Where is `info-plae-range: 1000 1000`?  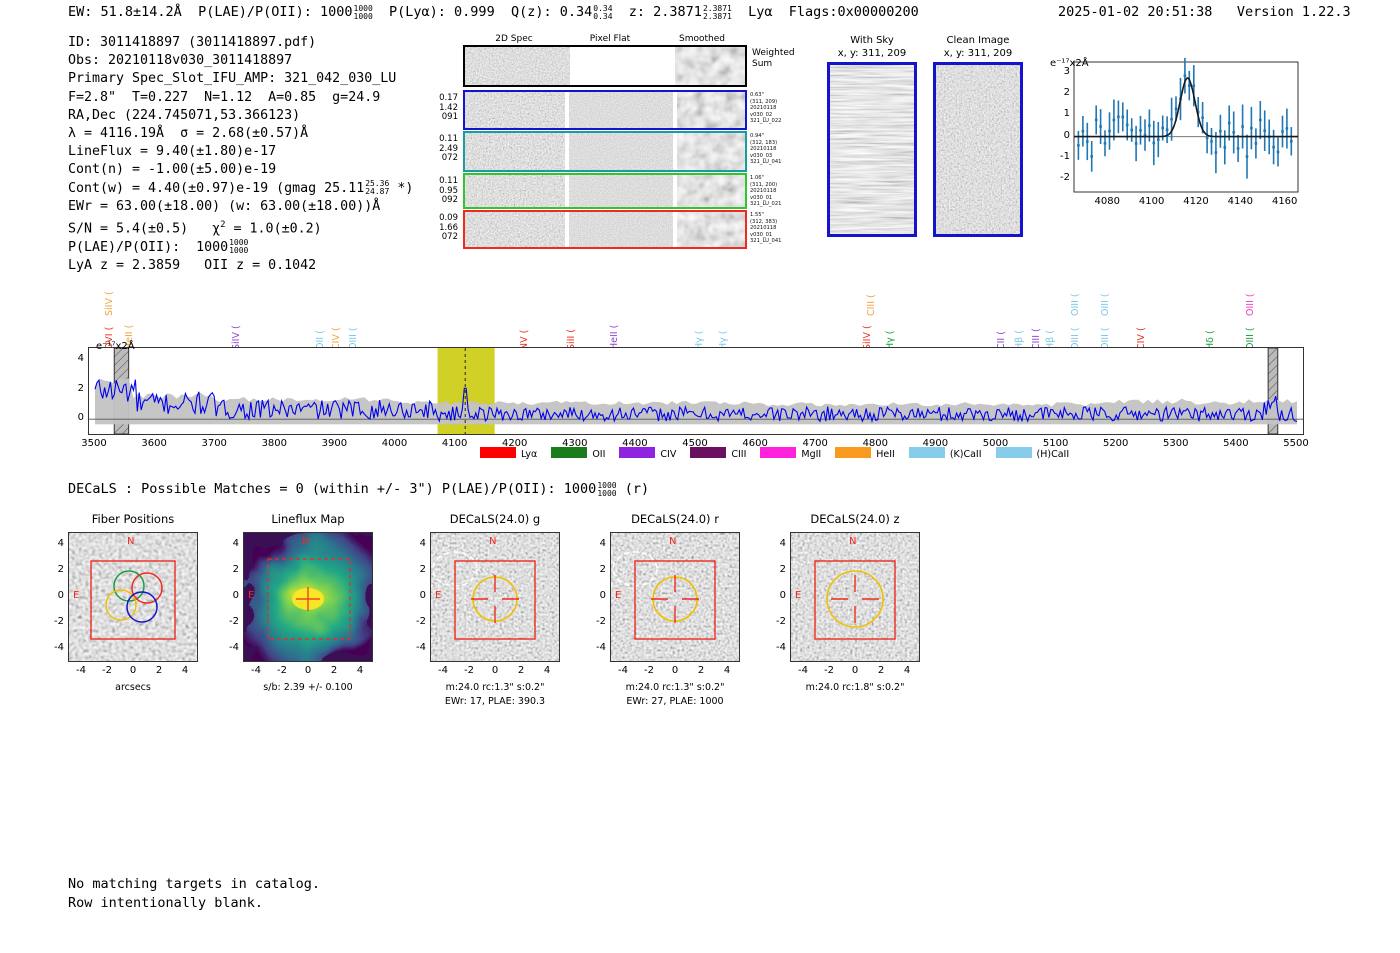
info-plae-range: 1000 1000 is located at coordinates (239, 247).